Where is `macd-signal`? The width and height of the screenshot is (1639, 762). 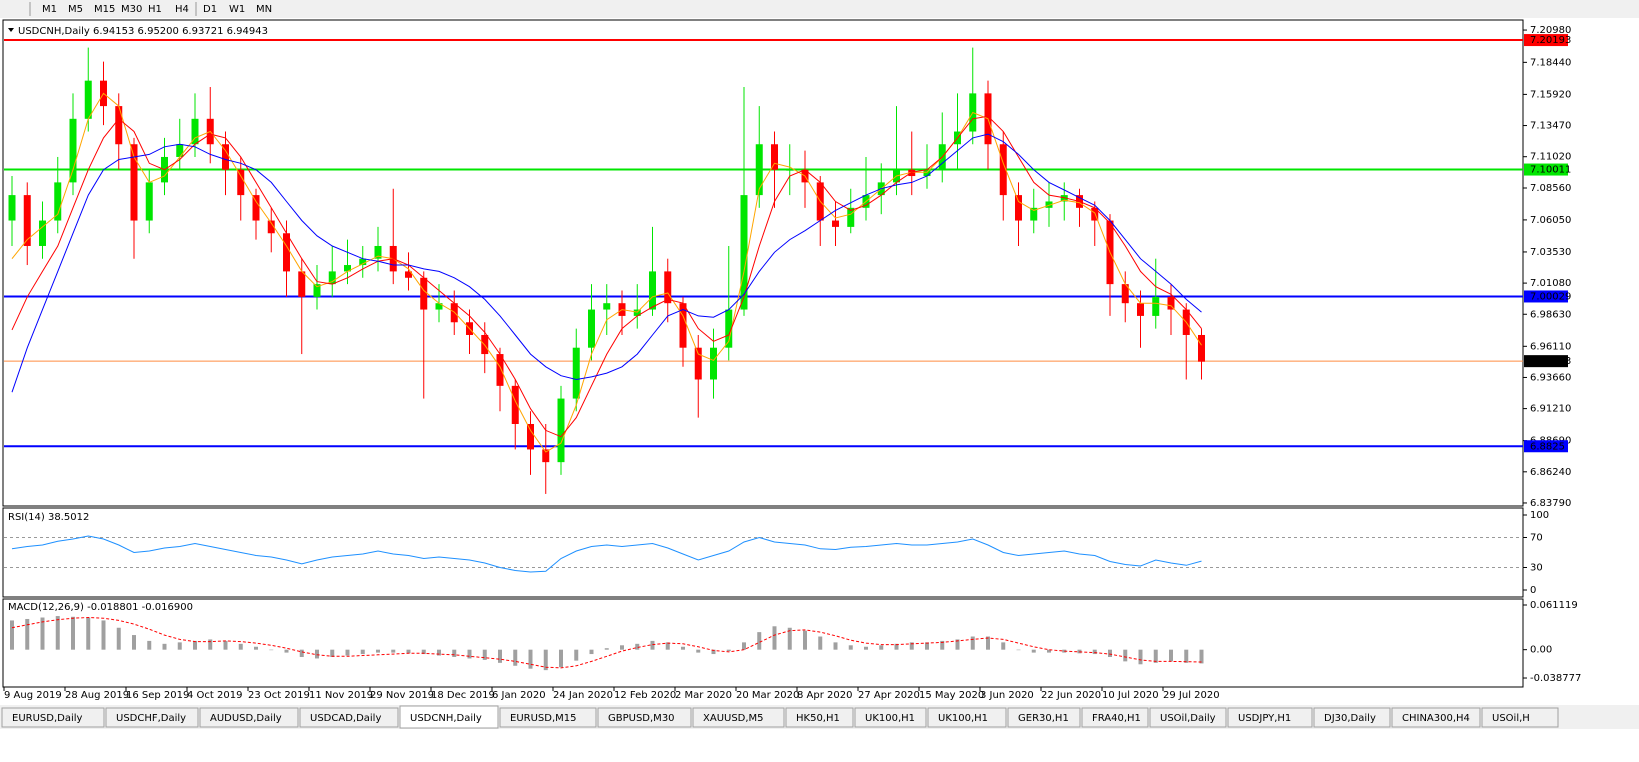
macd-signal is located at coordinates (606, 642).